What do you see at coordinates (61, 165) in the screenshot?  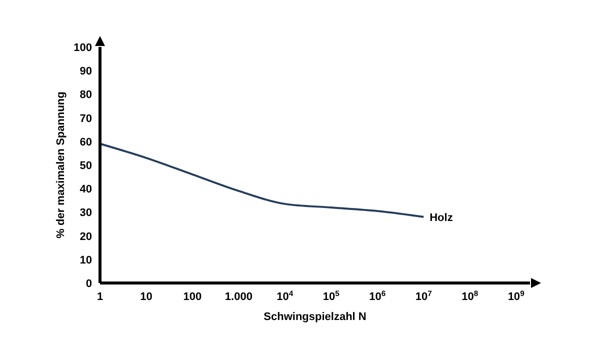 I see `y-axis-title: % der maximalen Spannung` at bounding box center [61, 165].